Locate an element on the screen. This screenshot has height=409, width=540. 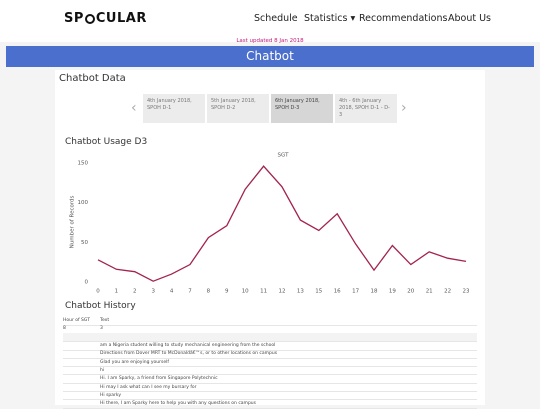
table-header: Hour of SGT Text is located at coordinates (270, 321).